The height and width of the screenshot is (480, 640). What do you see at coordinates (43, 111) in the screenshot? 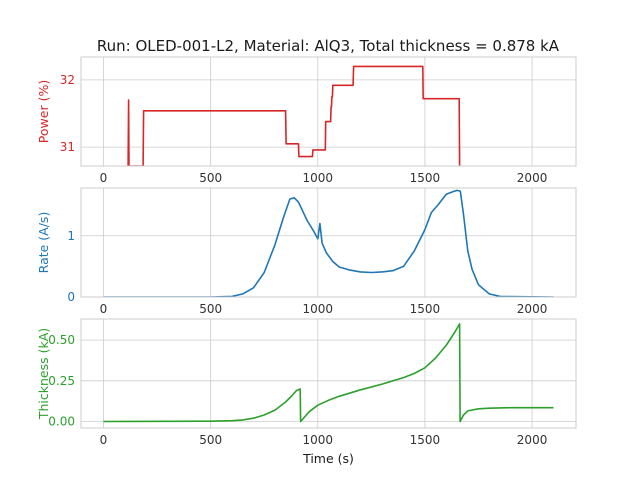
I see `power-y-axis-label: Power (%)` at bounding box center [43, 111].